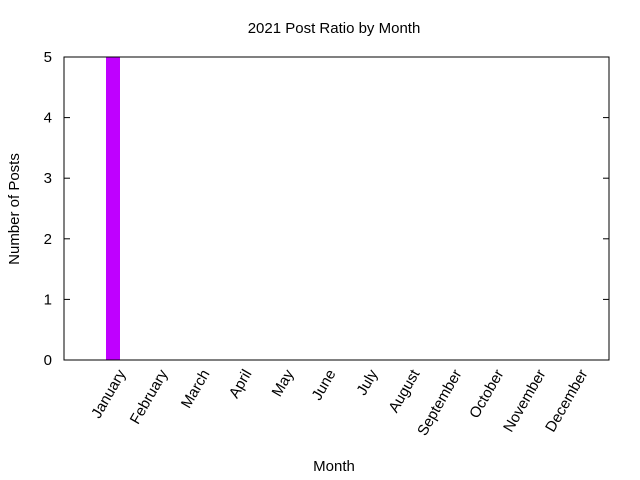 This screenshot has height=480, width=640. Describe the element at coordinates (404, 391) in the screenshot. I see `x-tick-label-august: August` at that location.